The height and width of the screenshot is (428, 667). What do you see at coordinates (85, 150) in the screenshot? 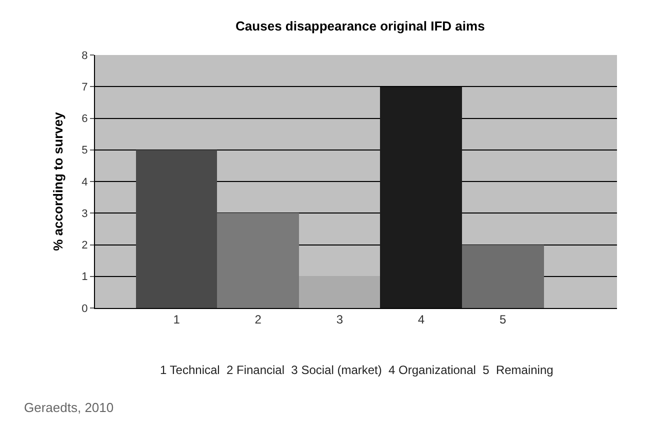
I see `y-tick-label: 5` at bounding box center [85, 150].